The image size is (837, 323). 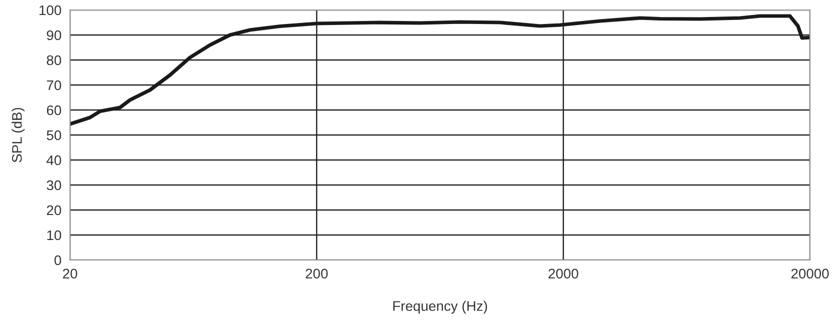 What do you see at coordinates (54, 85) in the screenshot?
I see `y-tick-label: 70` at bounding box center [54, 85].